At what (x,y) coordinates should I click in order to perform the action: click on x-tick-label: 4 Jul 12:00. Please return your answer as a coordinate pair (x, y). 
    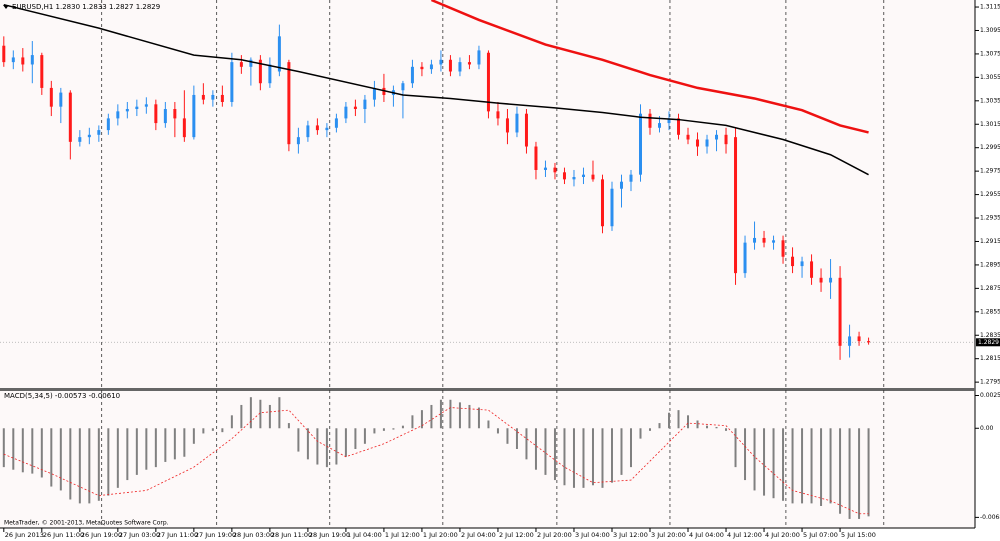
    Looking at the image, I should click on (744, 535).